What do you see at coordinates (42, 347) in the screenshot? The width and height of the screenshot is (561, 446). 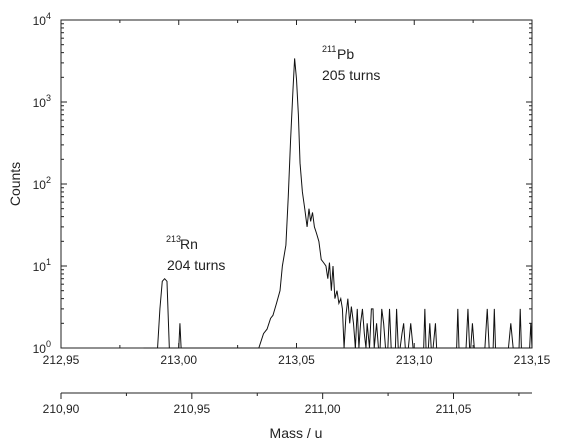 I see `y-tick-label: 10⁰` at bounding box center [42, 347].